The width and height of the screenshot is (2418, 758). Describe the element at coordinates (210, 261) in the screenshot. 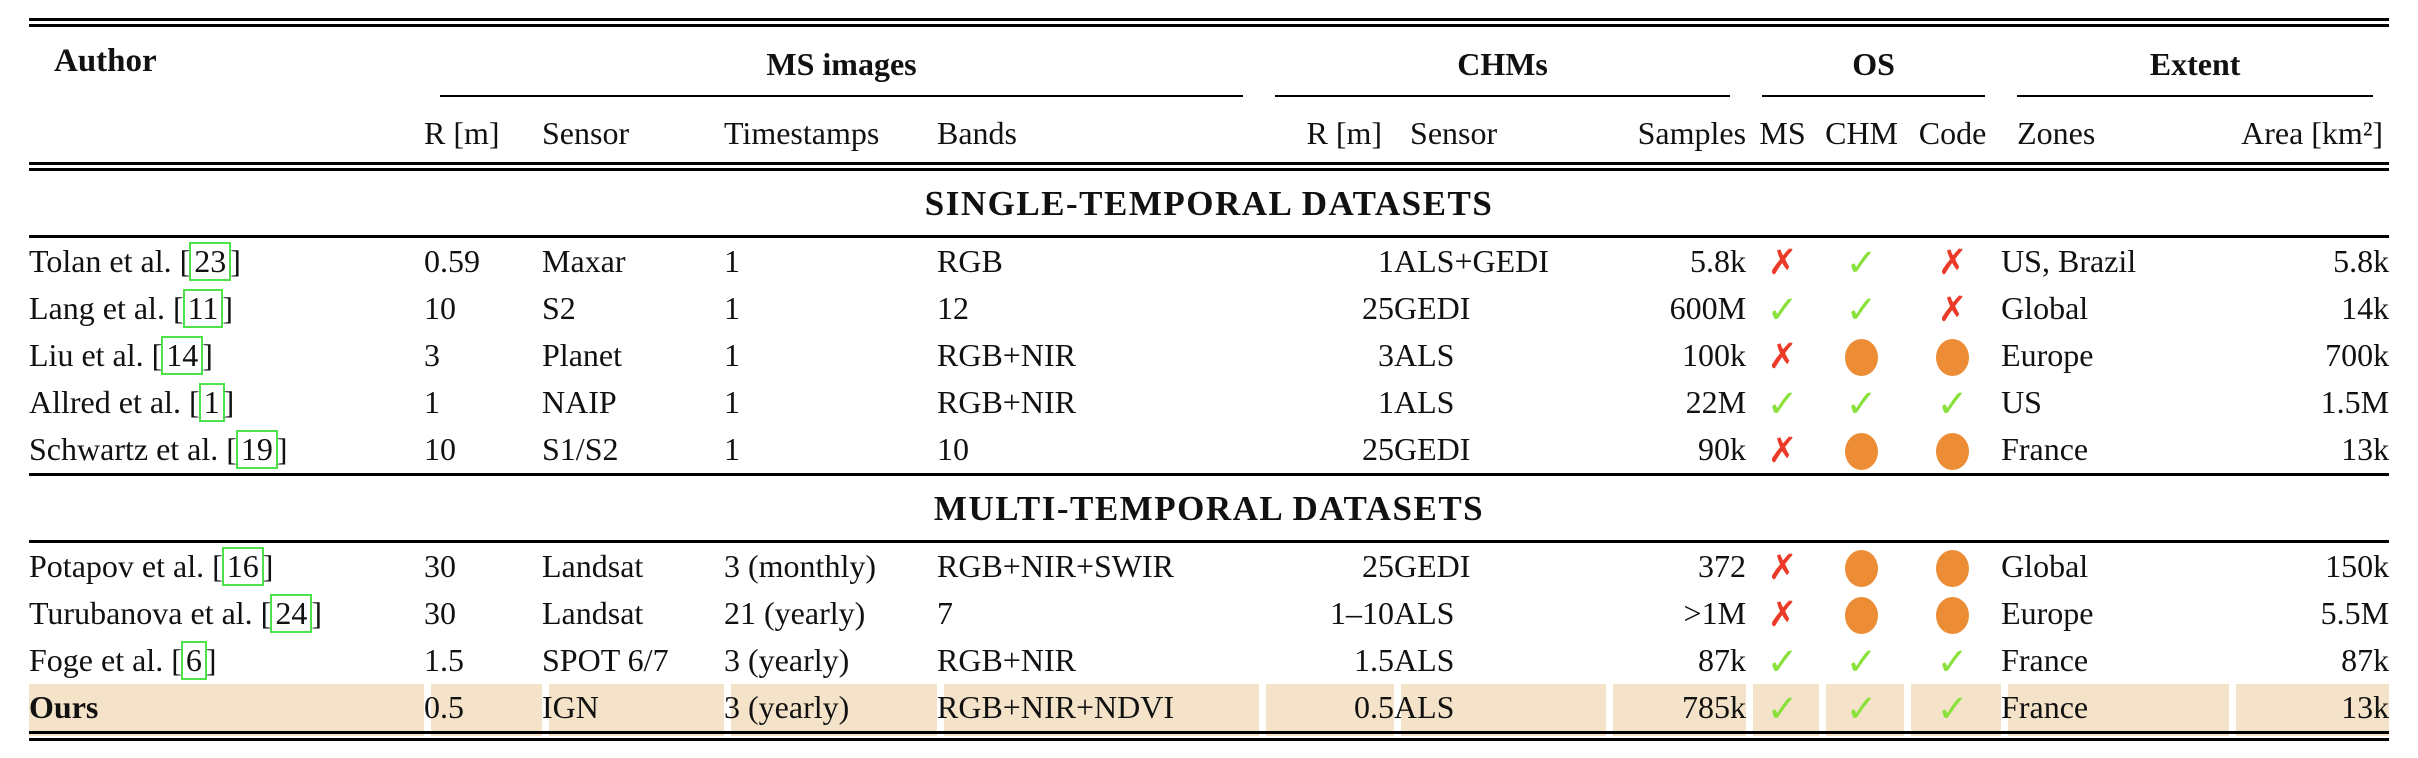

I see `citation-link: [23]` at that location.